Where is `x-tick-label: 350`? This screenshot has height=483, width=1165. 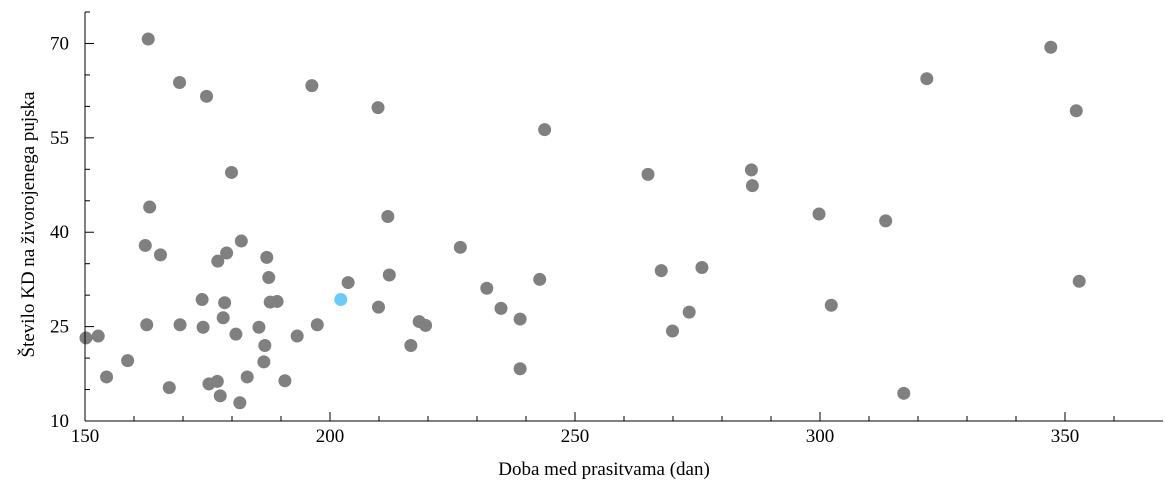
x-tick-label: 350 is located at coordinates (1065, 436).